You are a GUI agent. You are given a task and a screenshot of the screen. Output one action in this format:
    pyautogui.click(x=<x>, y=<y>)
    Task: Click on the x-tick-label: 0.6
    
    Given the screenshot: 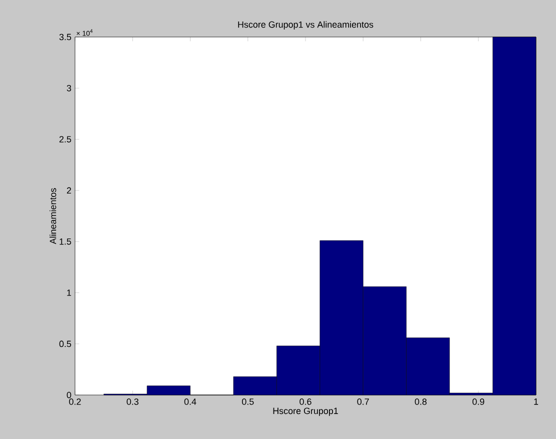 What is the action you would take?
    pyautogui.click(x=306, y=401)
    